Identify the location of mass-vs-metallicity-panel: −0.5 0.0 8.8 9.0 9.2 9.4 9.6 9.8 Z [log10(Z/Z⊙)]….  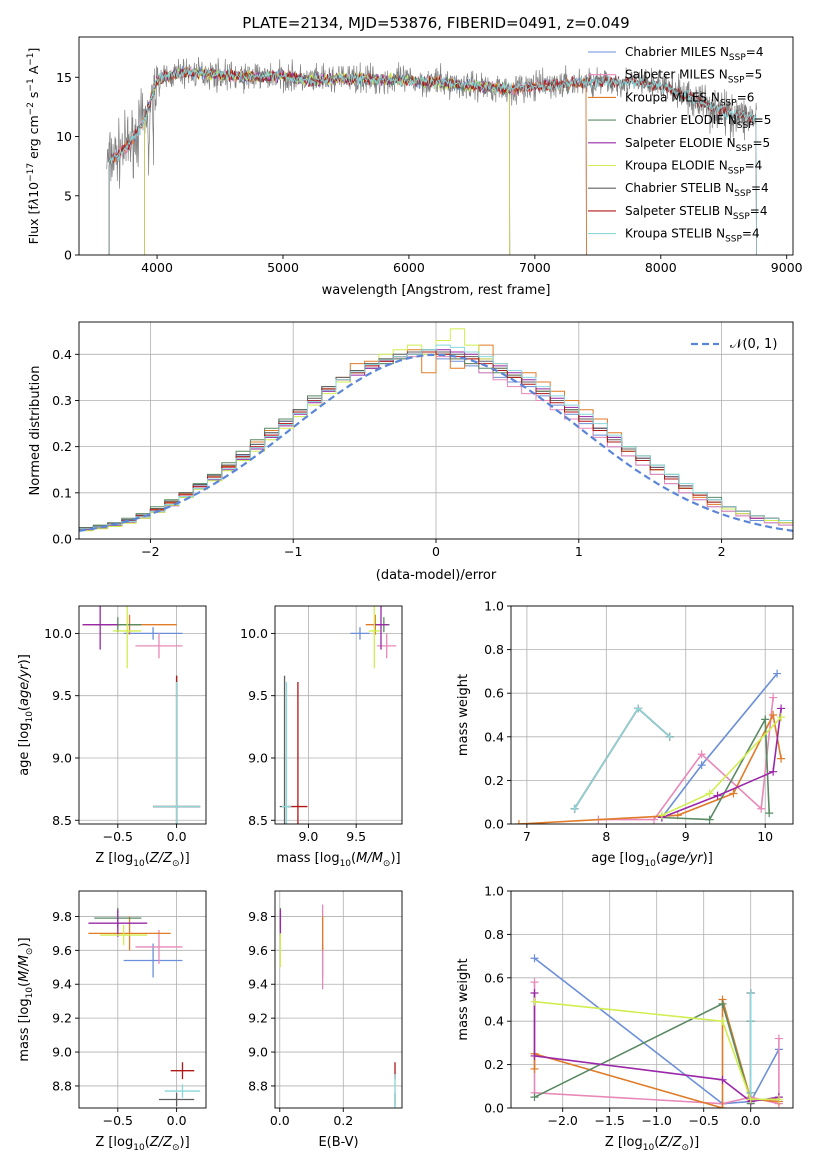
(112, 1021).